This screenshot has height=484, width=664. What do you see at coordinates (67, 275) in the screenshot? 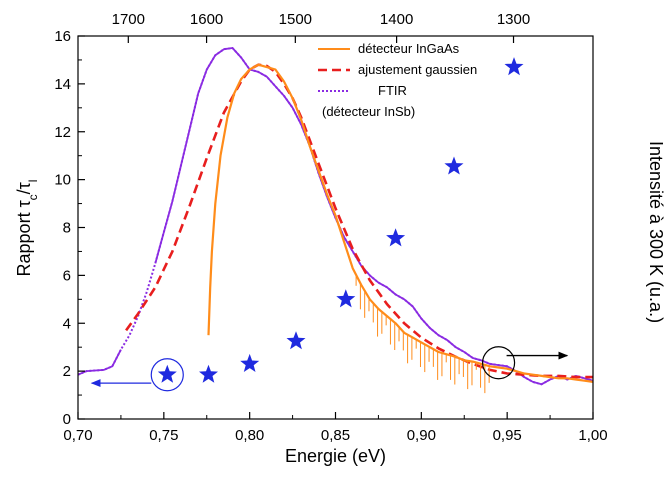
I see `y-tick-label: 6` at bounding box center [67, 275].